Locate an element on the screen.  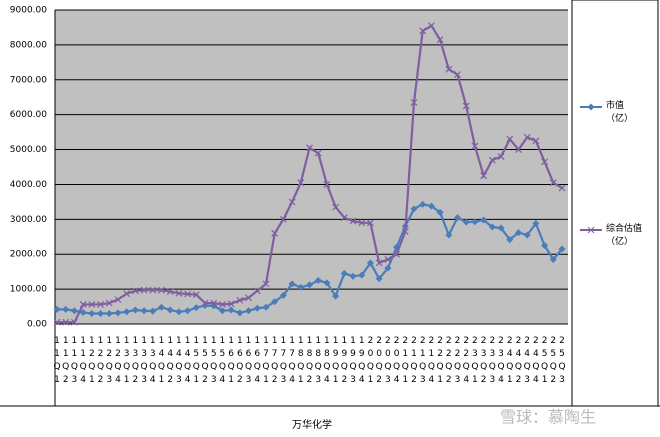
x-tick-label: 23Q2 is located at coordinates (484, 362).